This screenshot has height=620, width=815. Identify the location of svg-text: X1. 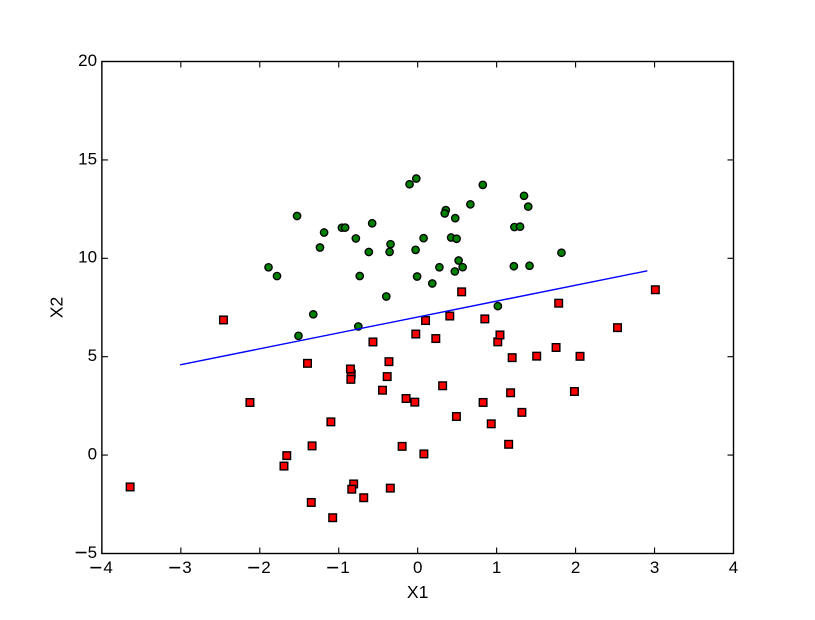
(418, 592).